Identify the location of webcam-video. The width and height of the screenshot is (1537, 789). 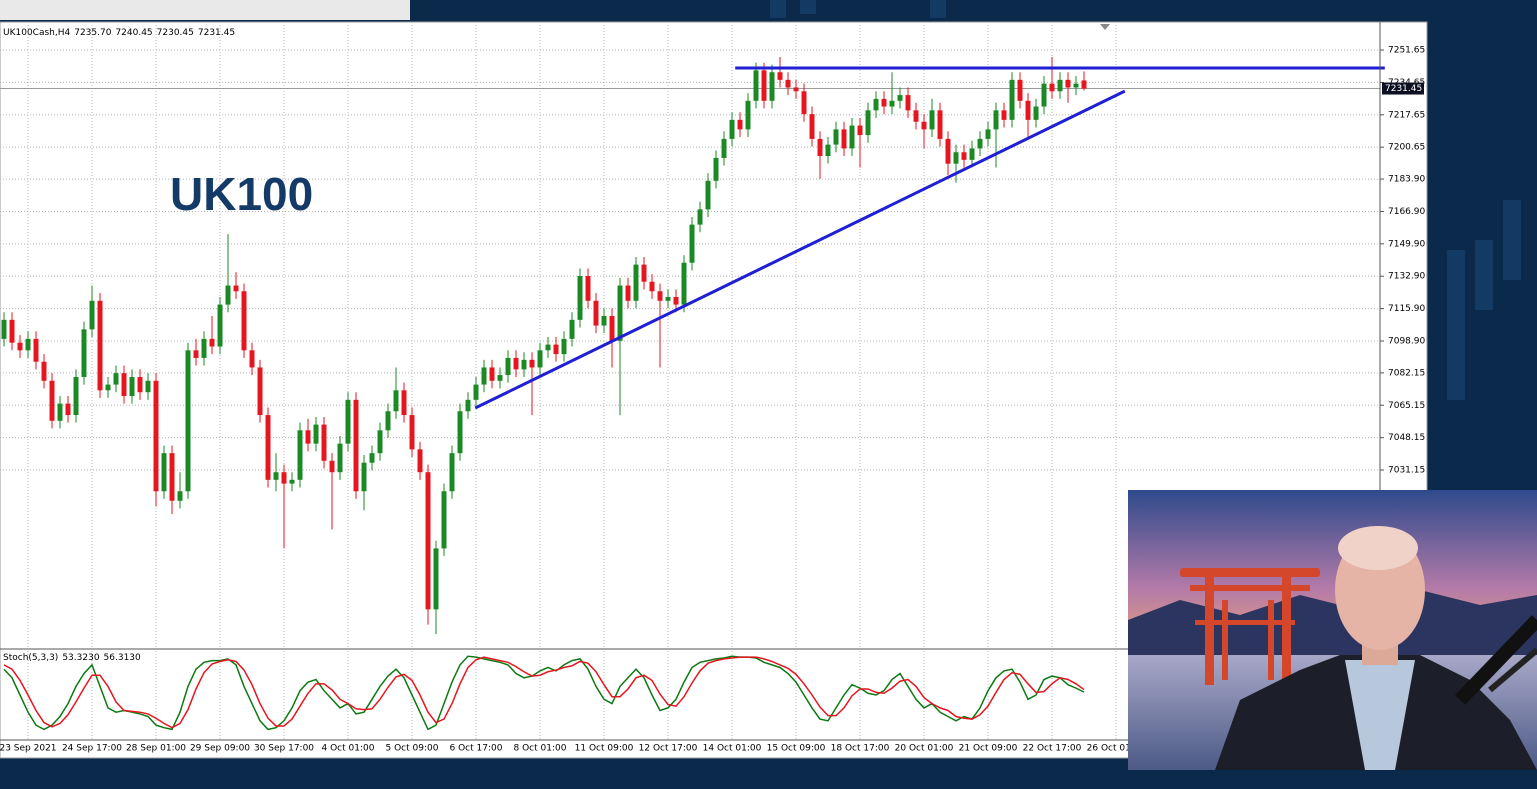
(1332, 630).